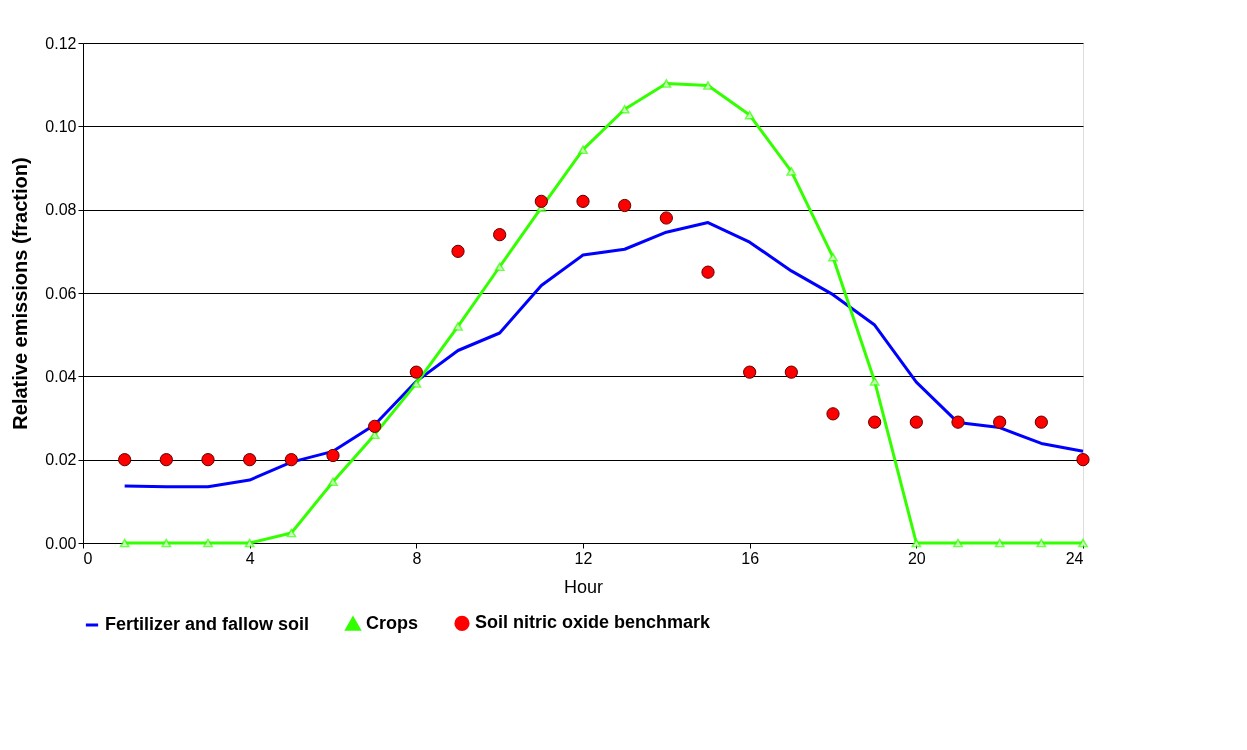 The width and height of the screenshot is (1247, 750). Describe the element at coordinates (88, 558) in the screenshot. I see `x-tick-label: 0` at that location.